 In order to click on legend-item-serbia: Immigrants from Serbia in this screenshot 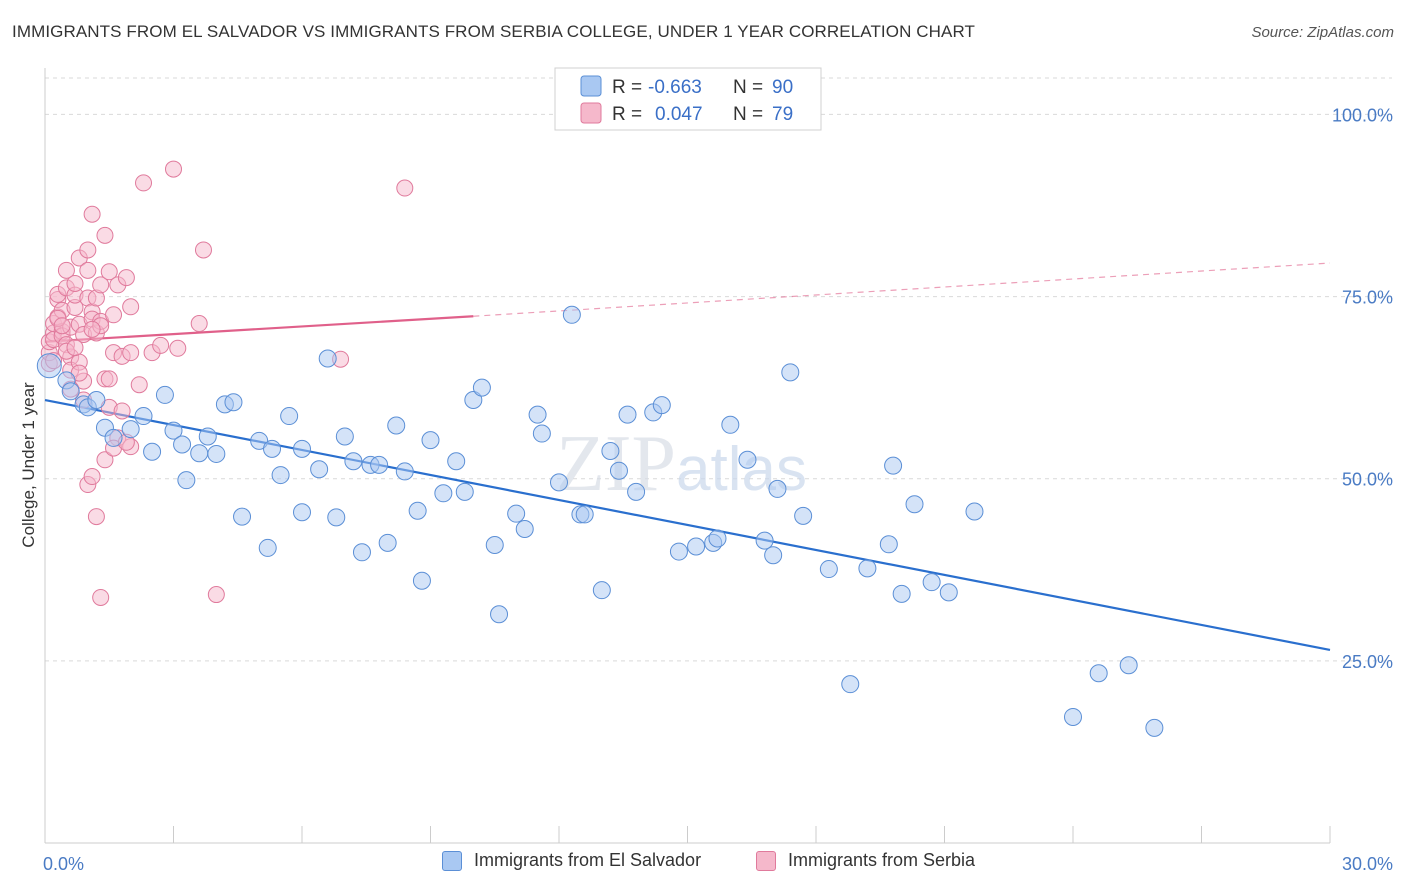, I will do `click(865, 860)`.